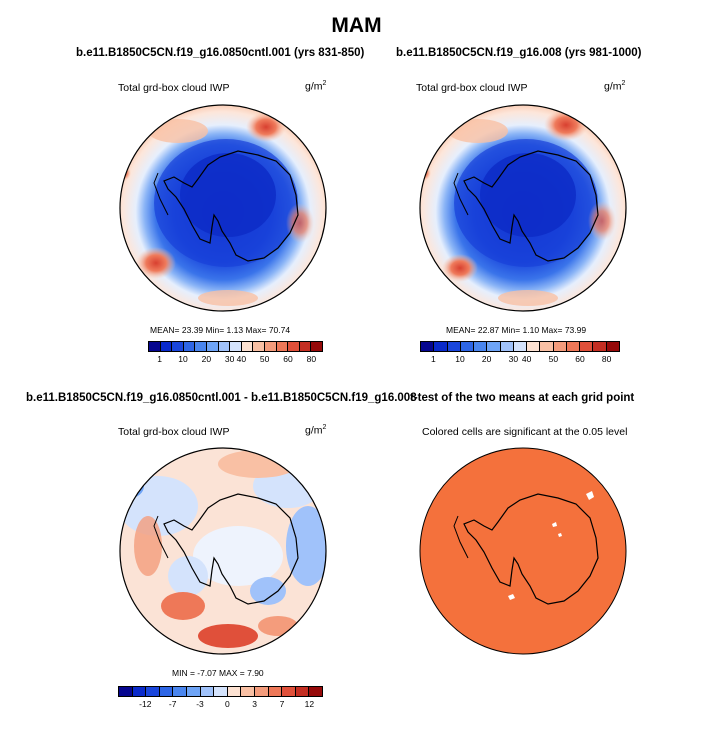  What do you see at coordinates (220, 330) in the screenshot?
I see `panel1-stats: MEAN= 23.39 Min= 1.13 Max= 70.74` at bounding box center [220, 330].